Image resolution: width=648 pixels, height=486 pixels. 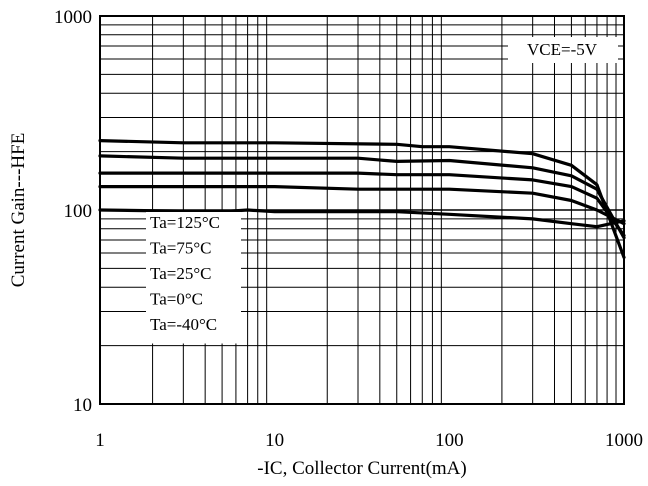 What do you see at coordinates (180, 273) in the screenshot?
I see `legend-label: Ta=25°C` at bounding box center [180, 273].